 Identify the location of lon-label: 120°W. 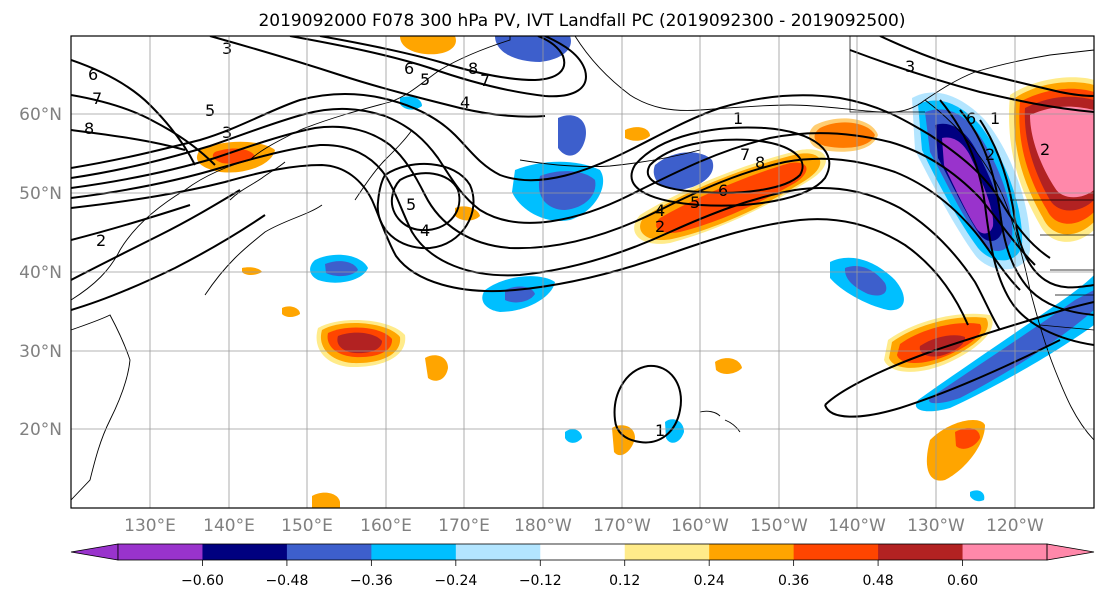
(1015, 526).